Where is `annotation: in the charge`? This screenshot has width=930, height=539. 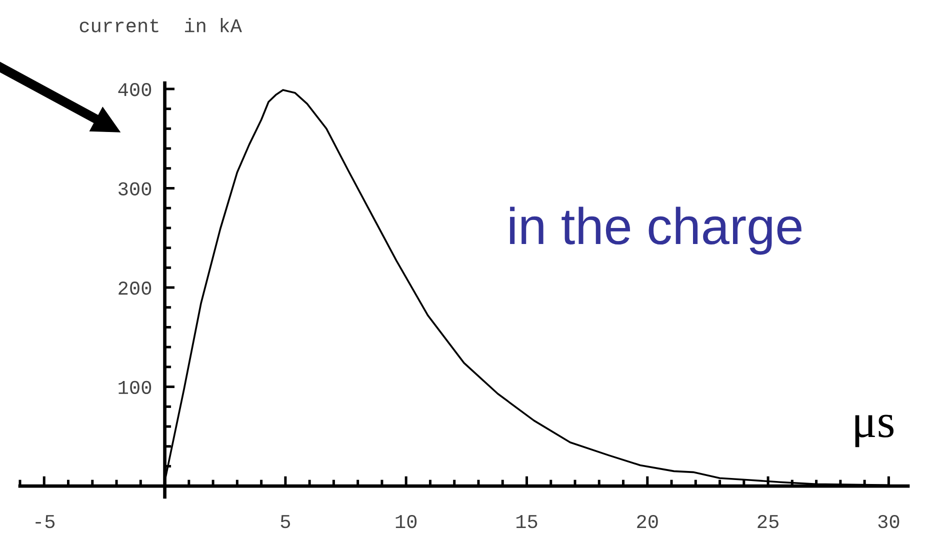 annotation: in the charge is located at coordinates (656, 230).